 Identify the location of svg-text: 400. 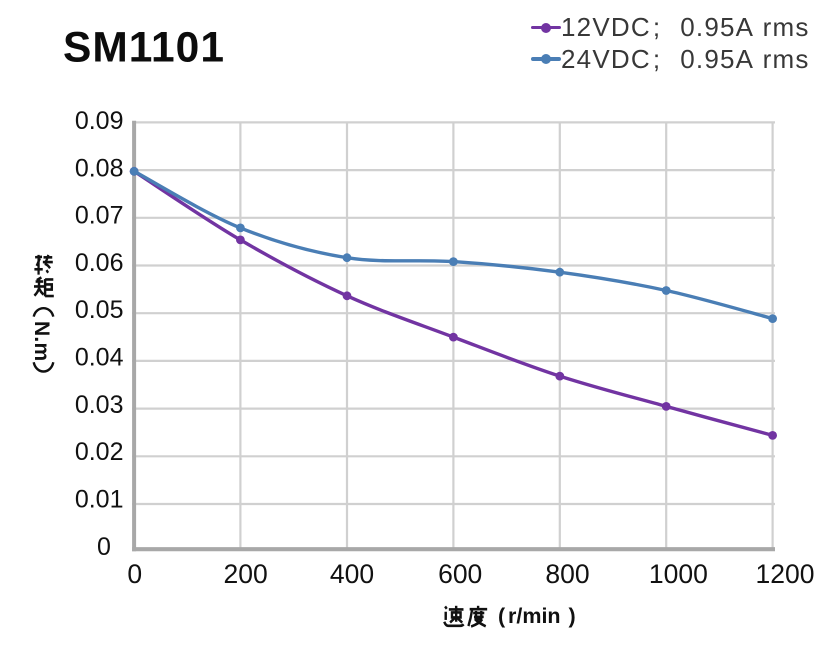
(352, 574).